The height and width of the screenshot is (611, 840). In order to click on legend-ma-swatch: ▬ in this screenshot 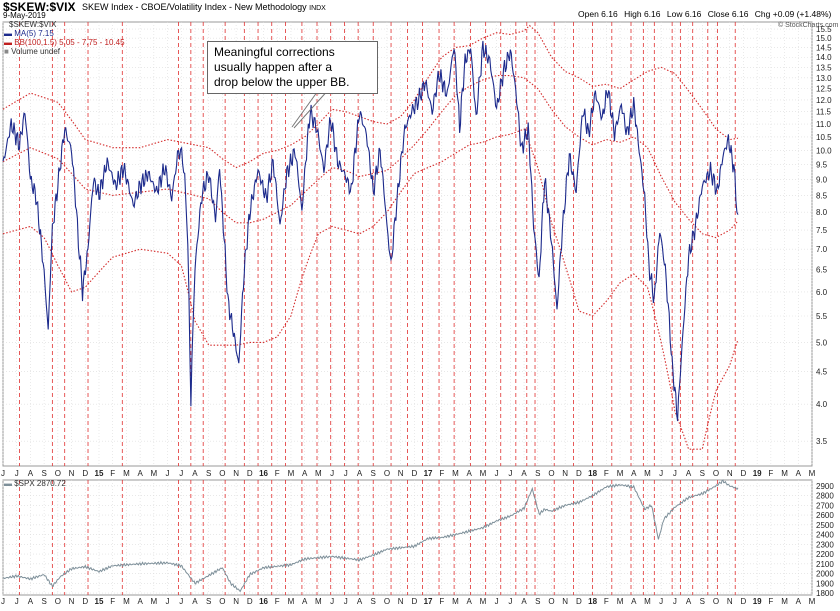, I will do `click(8, 33)`.